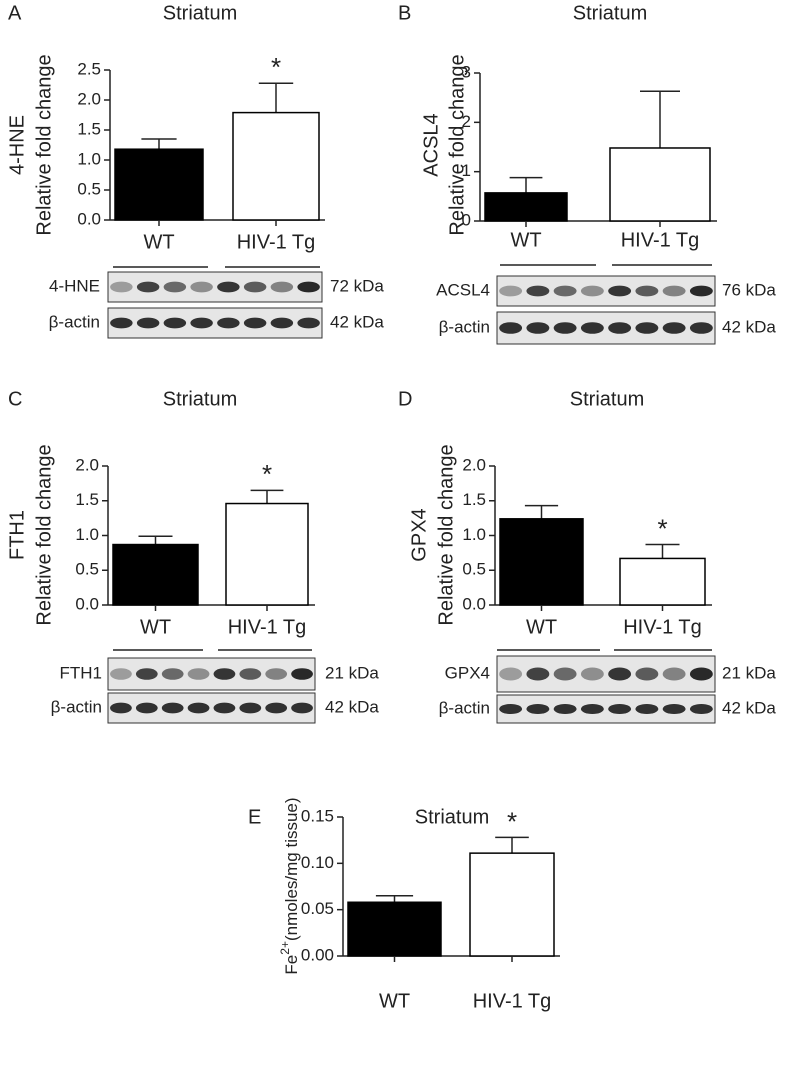 The image size is (787, 1079). Describe the element at coordinates (81, 672) in the screenshot. I see `blot-label: FTH1` at that location.